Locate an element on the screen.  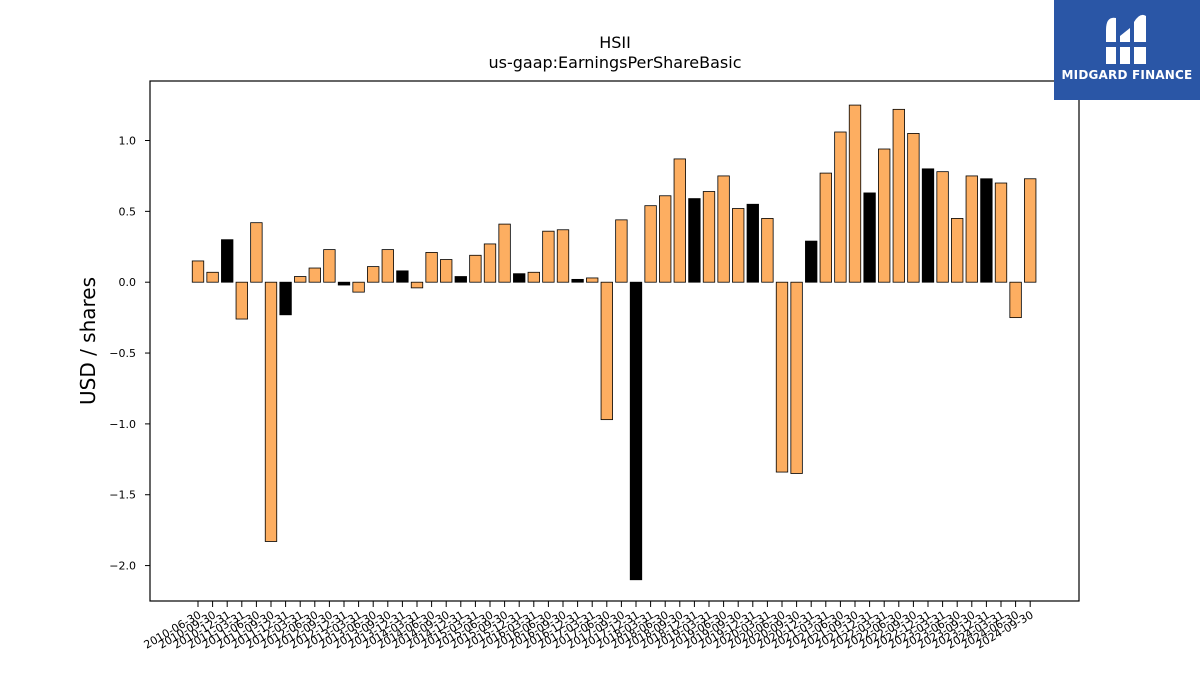
chart-title: HSII is located at coordinates (615, 42).